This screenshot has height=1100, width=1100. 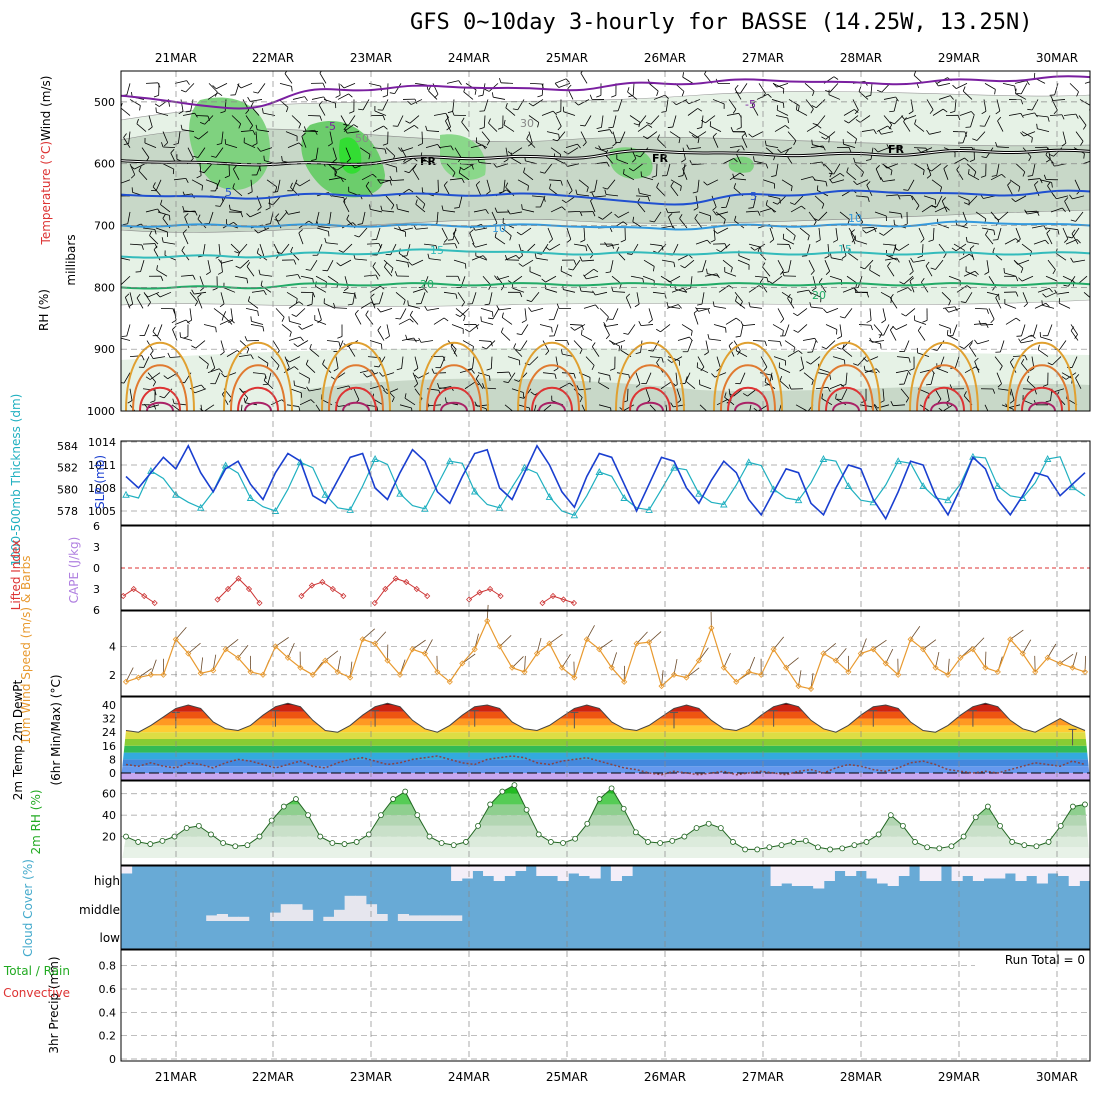 I want to click on date-label-bottom: 23MAR, so click(x=371, y=1077).